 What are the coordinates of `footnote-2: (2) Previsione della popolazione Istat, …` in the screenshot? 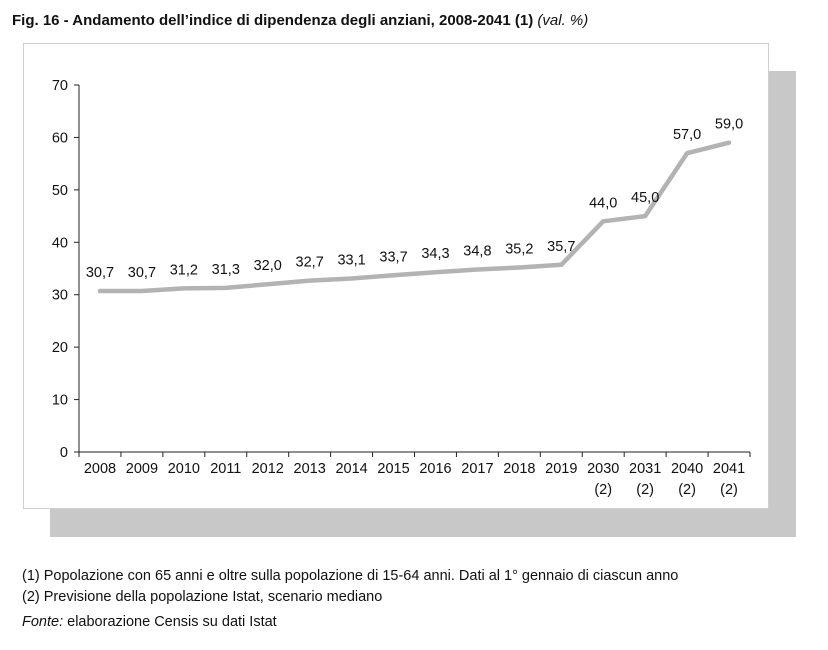 It's located at (202, 597).